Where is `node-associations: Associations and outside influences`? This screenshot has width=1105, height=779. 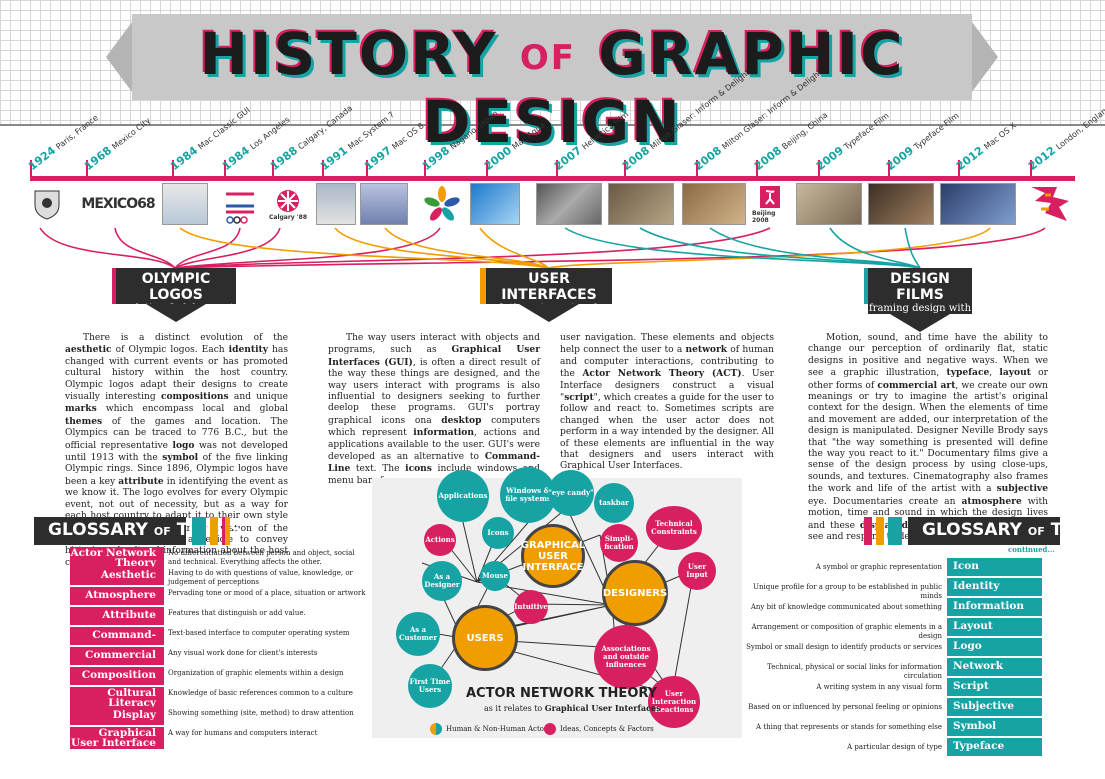
node-associations: Associations and outside influences is located at coordinates (626, 657).